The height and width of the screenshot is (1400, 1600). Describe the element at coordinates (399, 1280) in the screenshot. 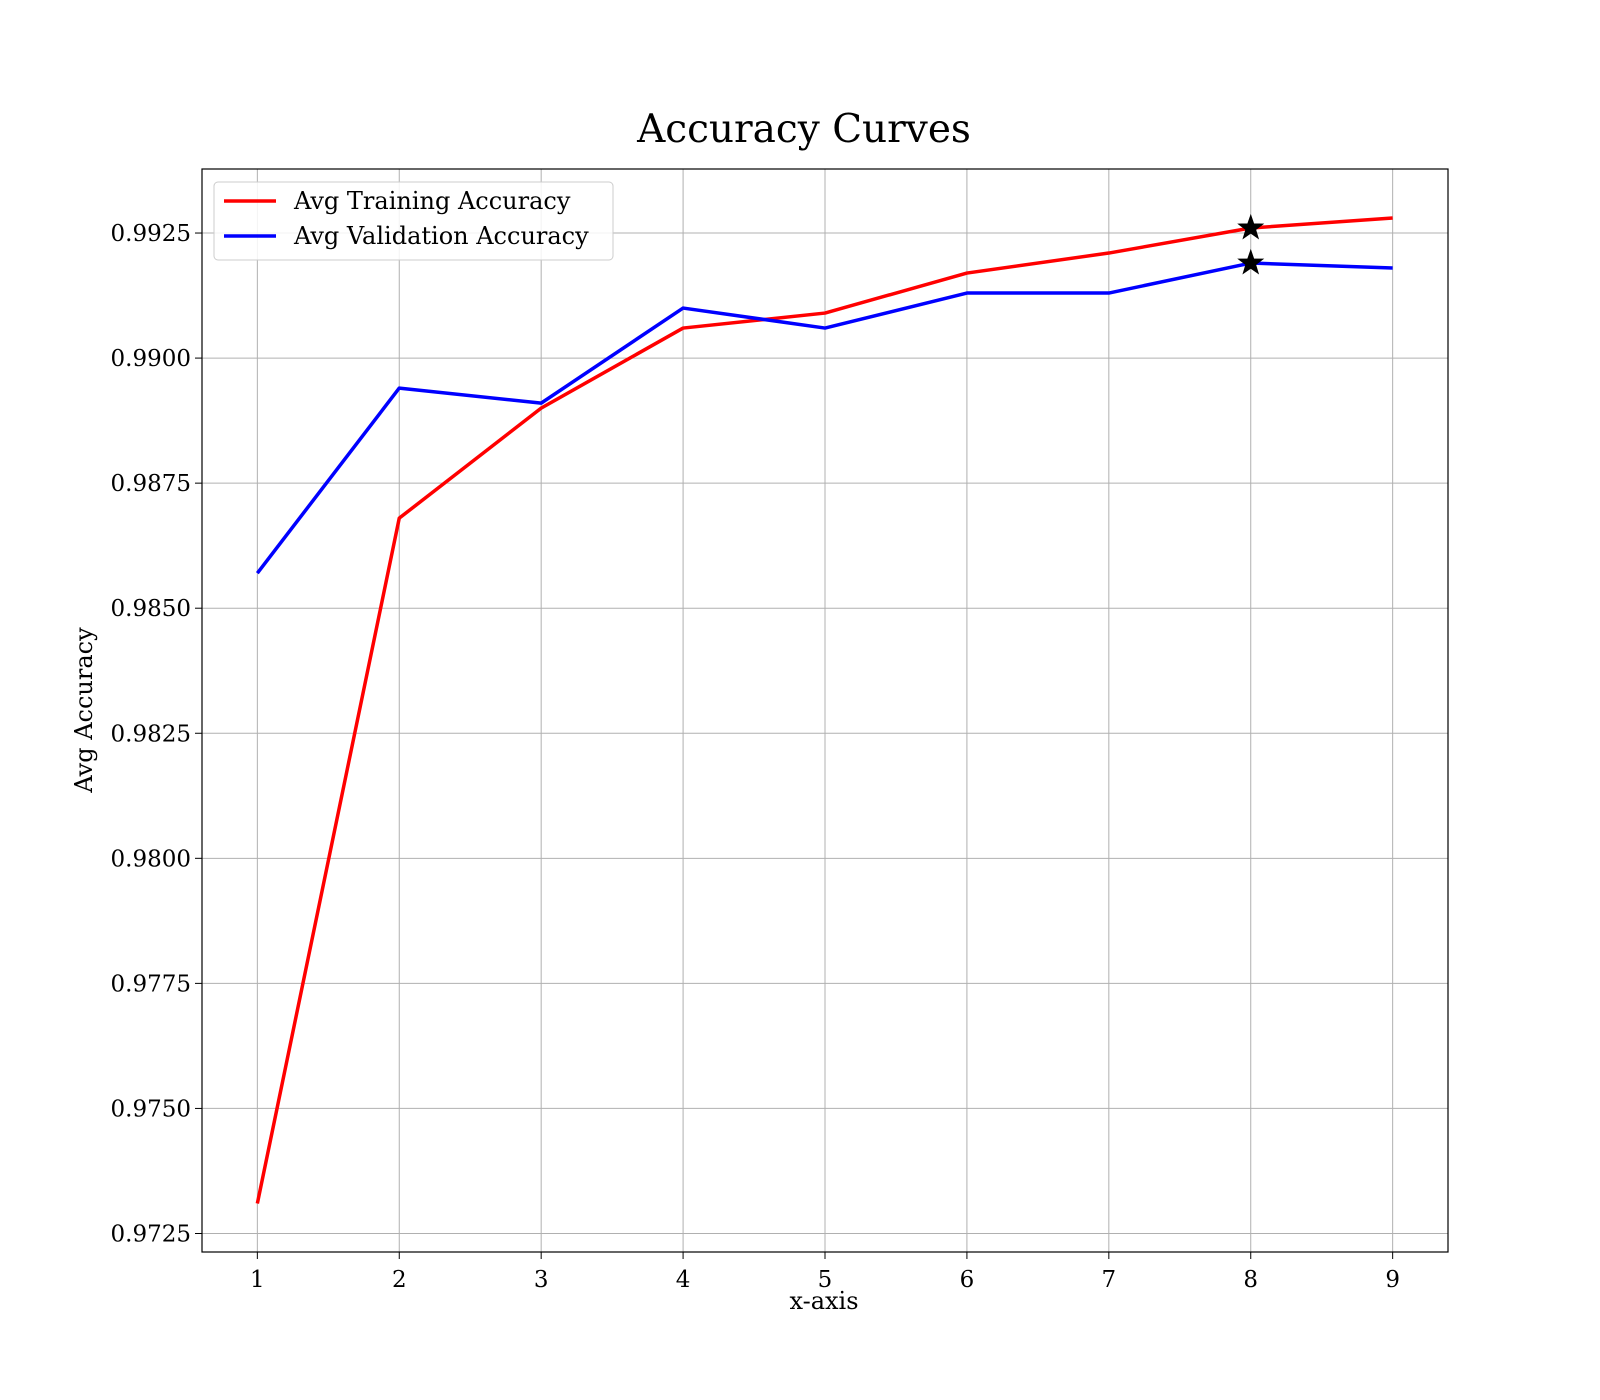

I see `x-tick-label: 2` at that location.